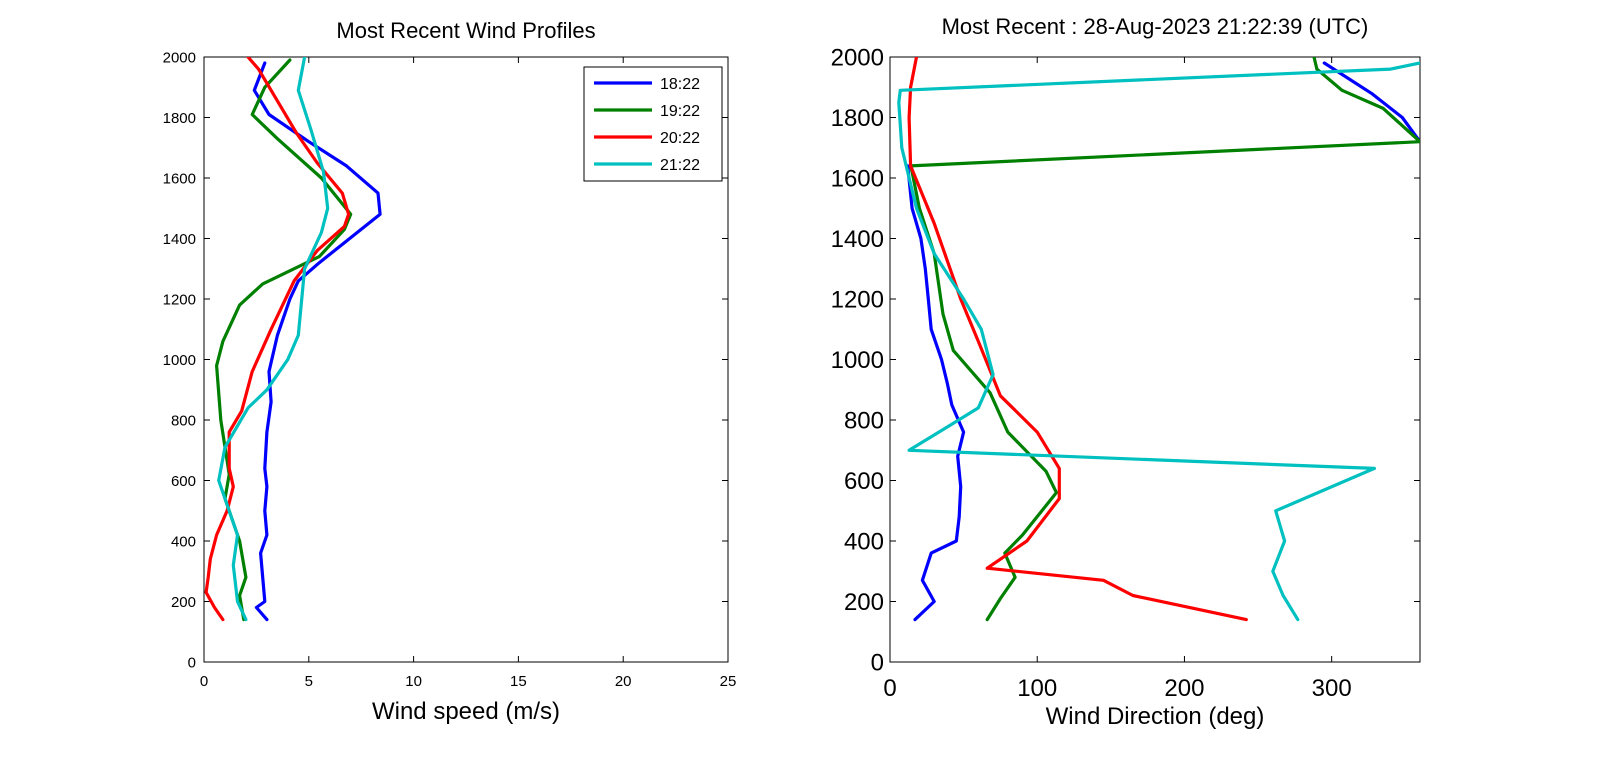  Describe the element at coordinates (1037, 688) in the screenshot. I see `x-tick-label: 100` at that location.